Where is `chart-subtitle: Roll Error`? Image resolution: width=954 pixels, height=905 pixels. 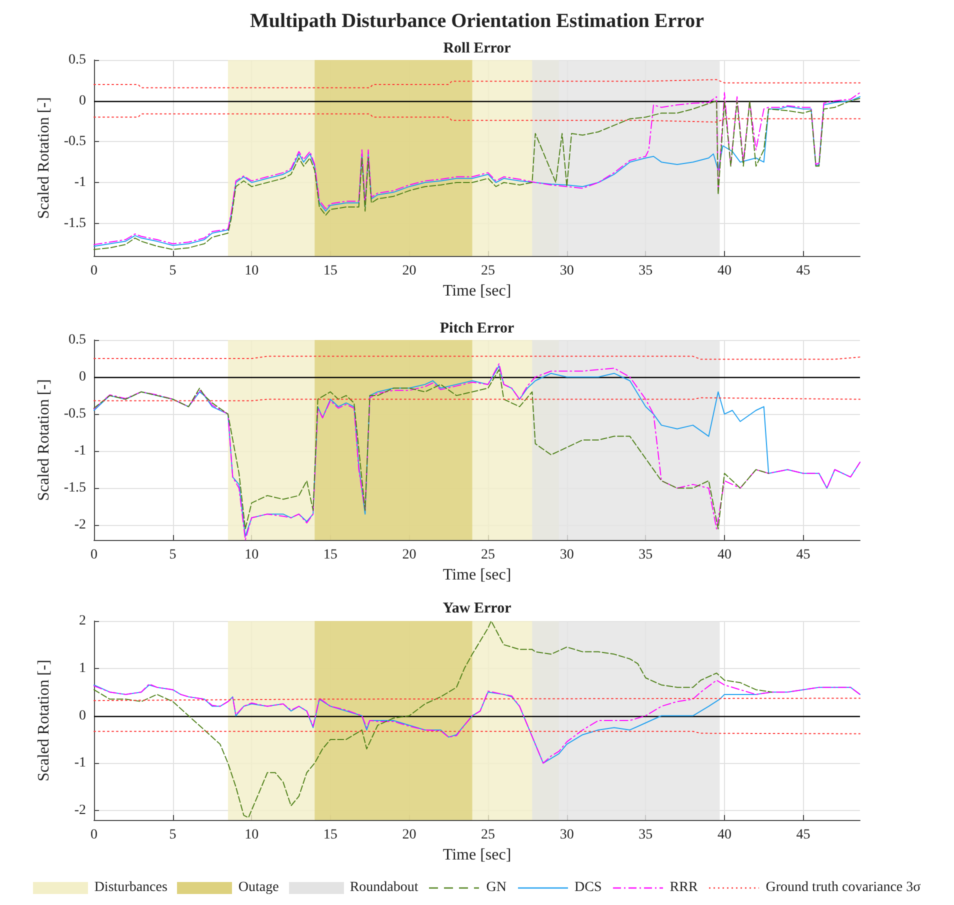 chart-subtitle: Roll Error is located at coordinates (477, 48).